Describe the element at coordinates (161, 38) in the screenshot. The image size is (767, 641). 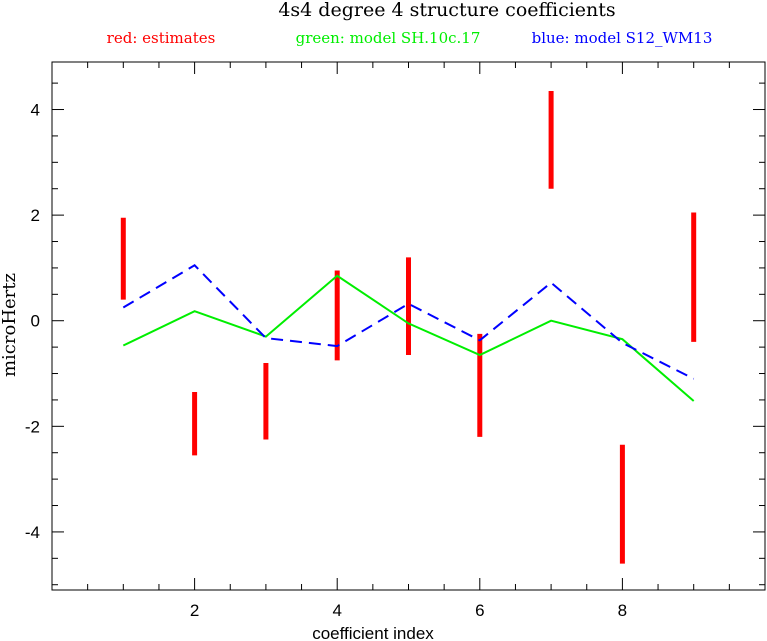
I see `legend-estimates: red: estimates` at that location.